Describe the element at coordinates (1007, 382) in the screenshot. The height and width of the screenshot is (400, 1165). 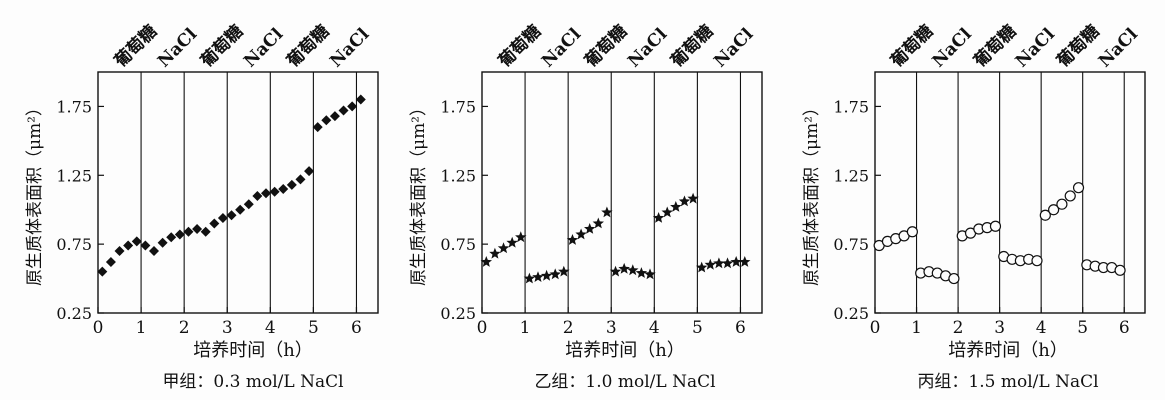
I see `panel-caption: 丙组：1.5 mol/L NaCl` at that location.